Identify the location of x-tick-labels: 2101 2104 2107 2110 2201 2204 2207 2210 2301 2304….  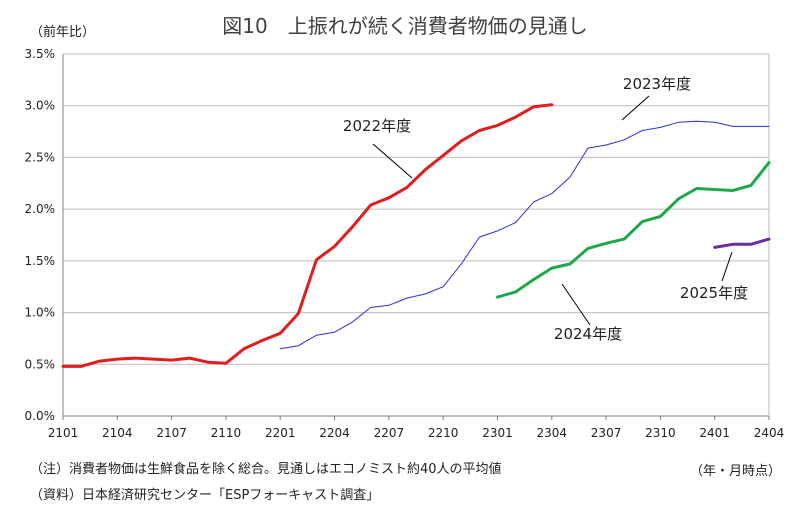
(416, 433).